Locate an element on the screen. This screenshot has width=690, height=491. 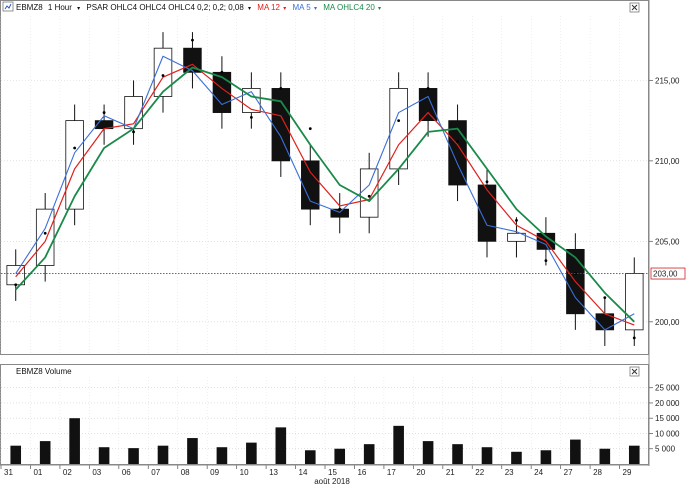
date-tick-label: 23 is located at coordinates (509, 472).